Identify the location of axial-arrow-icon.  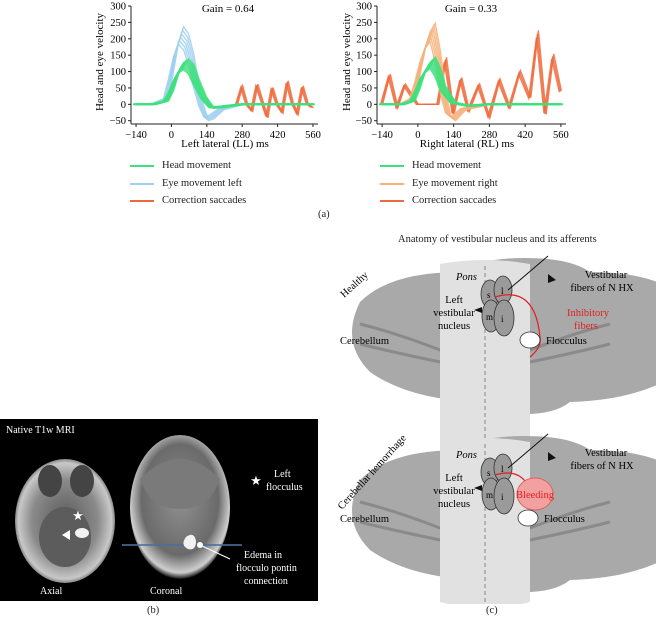
(66, 535).